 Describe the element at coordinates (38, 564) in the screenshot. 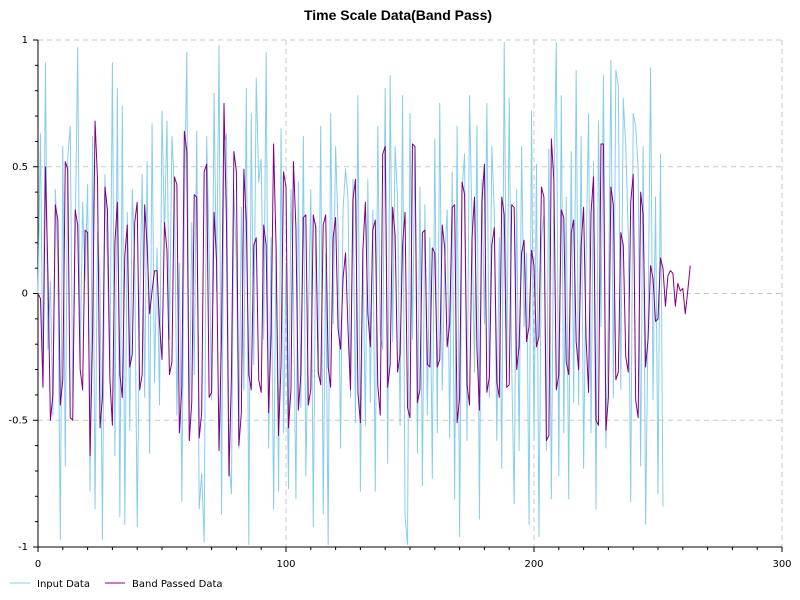

I see `x-tick-label: 0` at that location.